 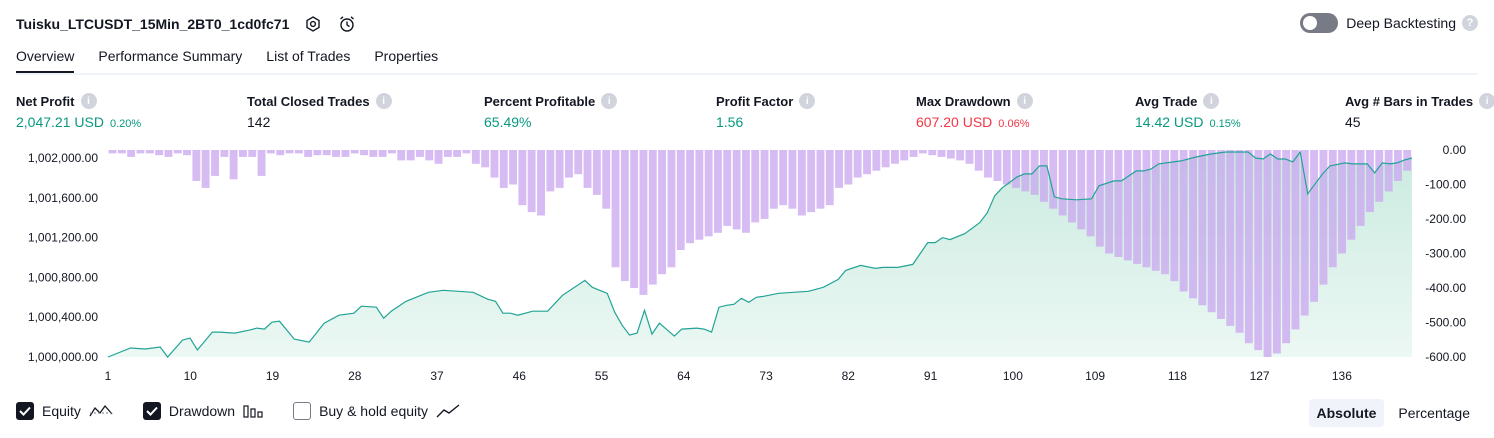 What do you see at coordinates (1169, 122) in the screenshot?
I see `metric-value: 14.42 USD` at bounding box center [1169, 122].